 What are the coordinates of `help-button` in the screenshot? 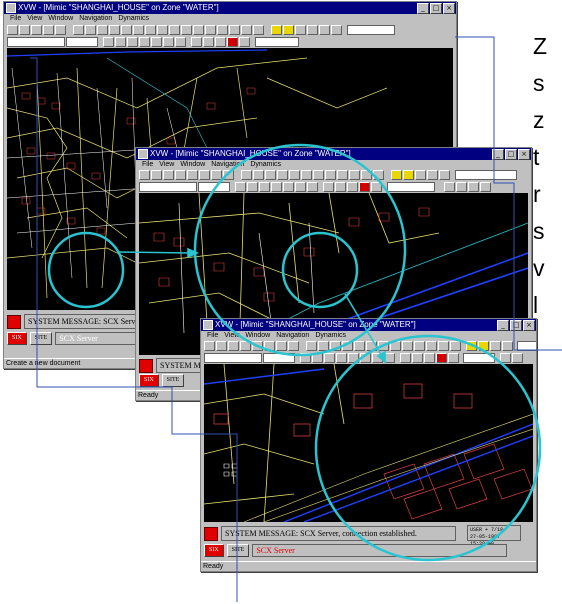 It's located at (293, 345).